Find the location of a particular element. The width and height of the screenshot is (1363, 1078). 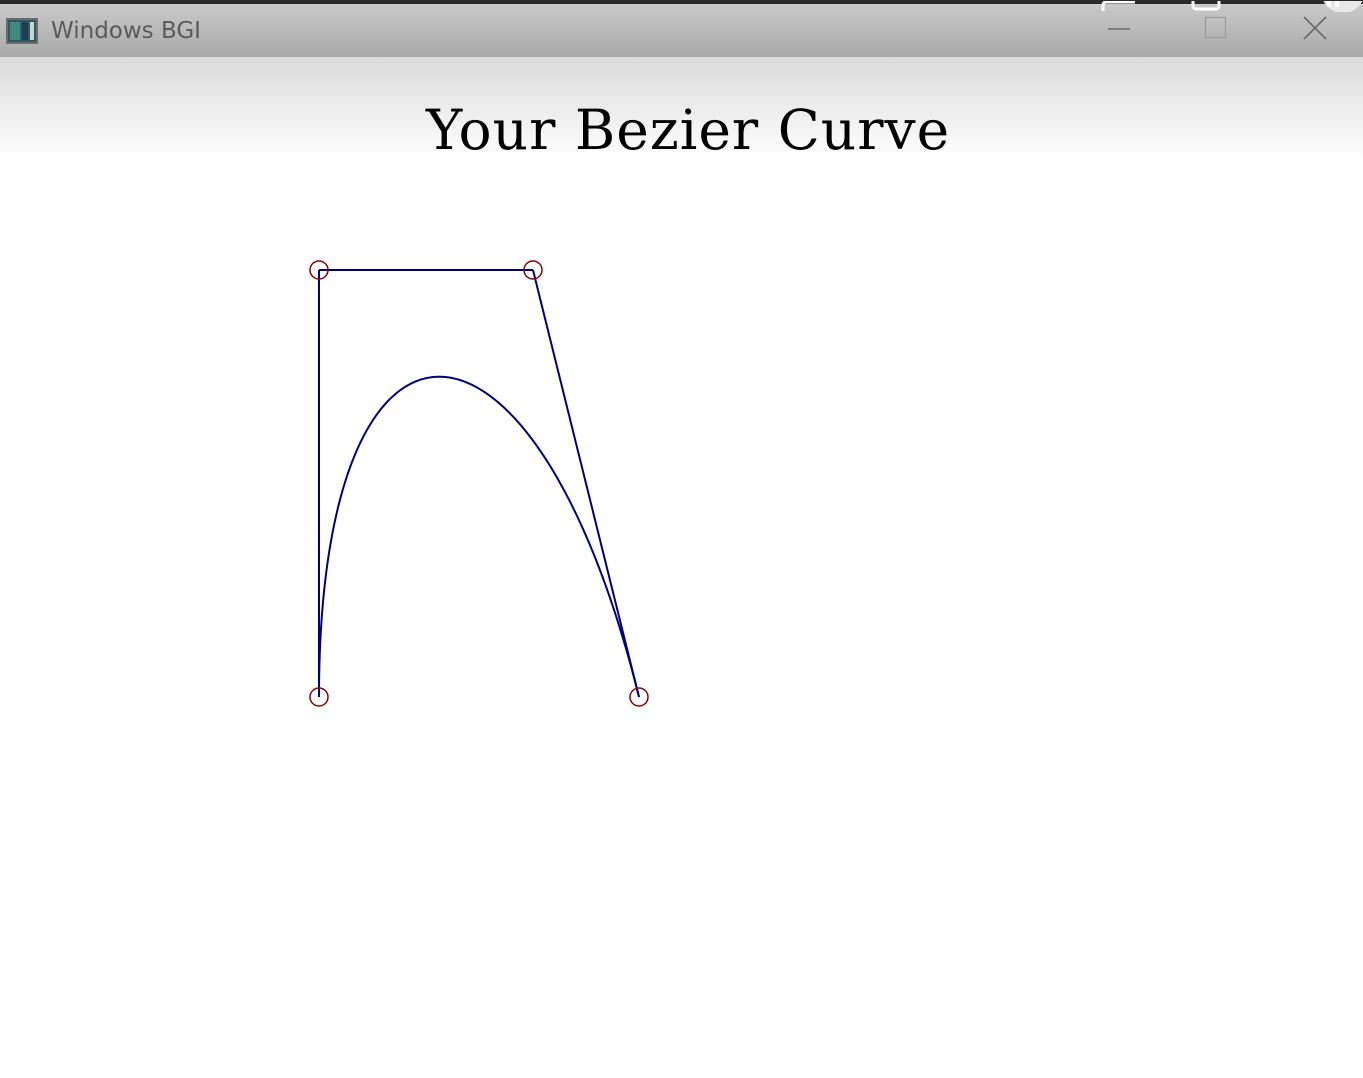

minimize-button is located at coordinates (1119, 30).